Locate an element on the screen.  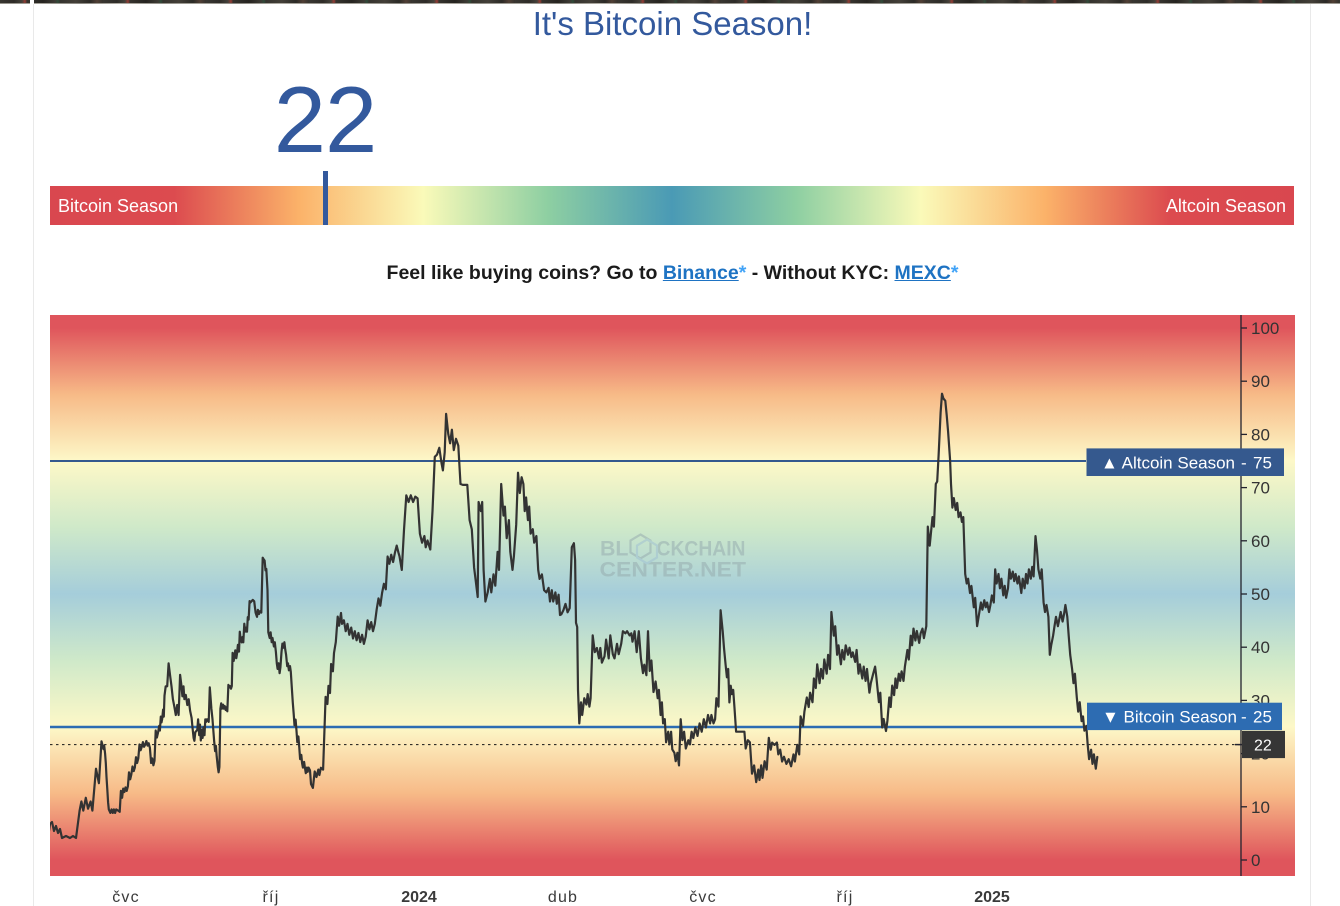
svg-text: 90 is located at coordinates (1260, 381).